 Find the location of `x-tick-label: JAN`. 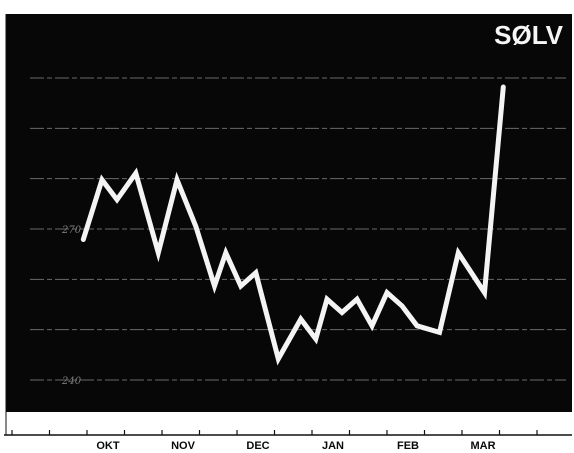

x-tick-label: JAN is located at coordinates (333, 446).